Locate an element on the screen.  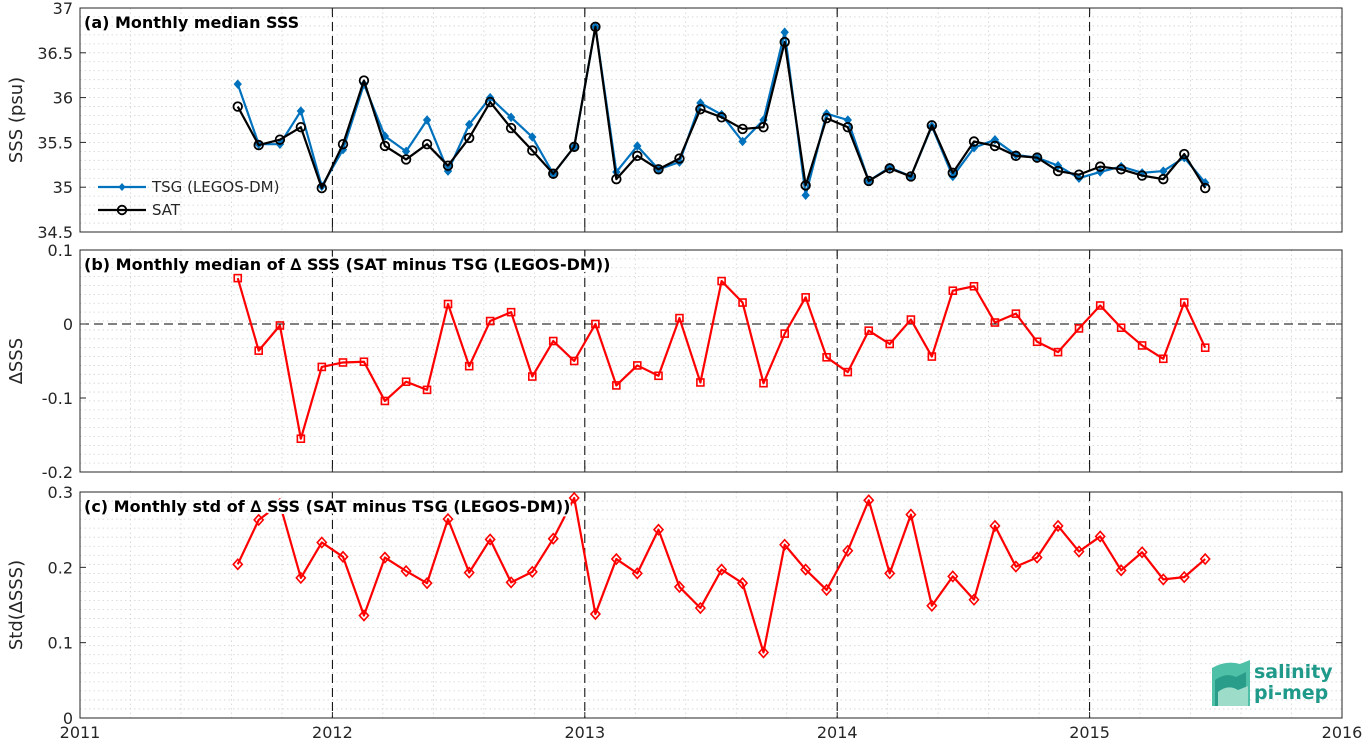
x-tick-label: 2011 is located at coordinates (80, 732).